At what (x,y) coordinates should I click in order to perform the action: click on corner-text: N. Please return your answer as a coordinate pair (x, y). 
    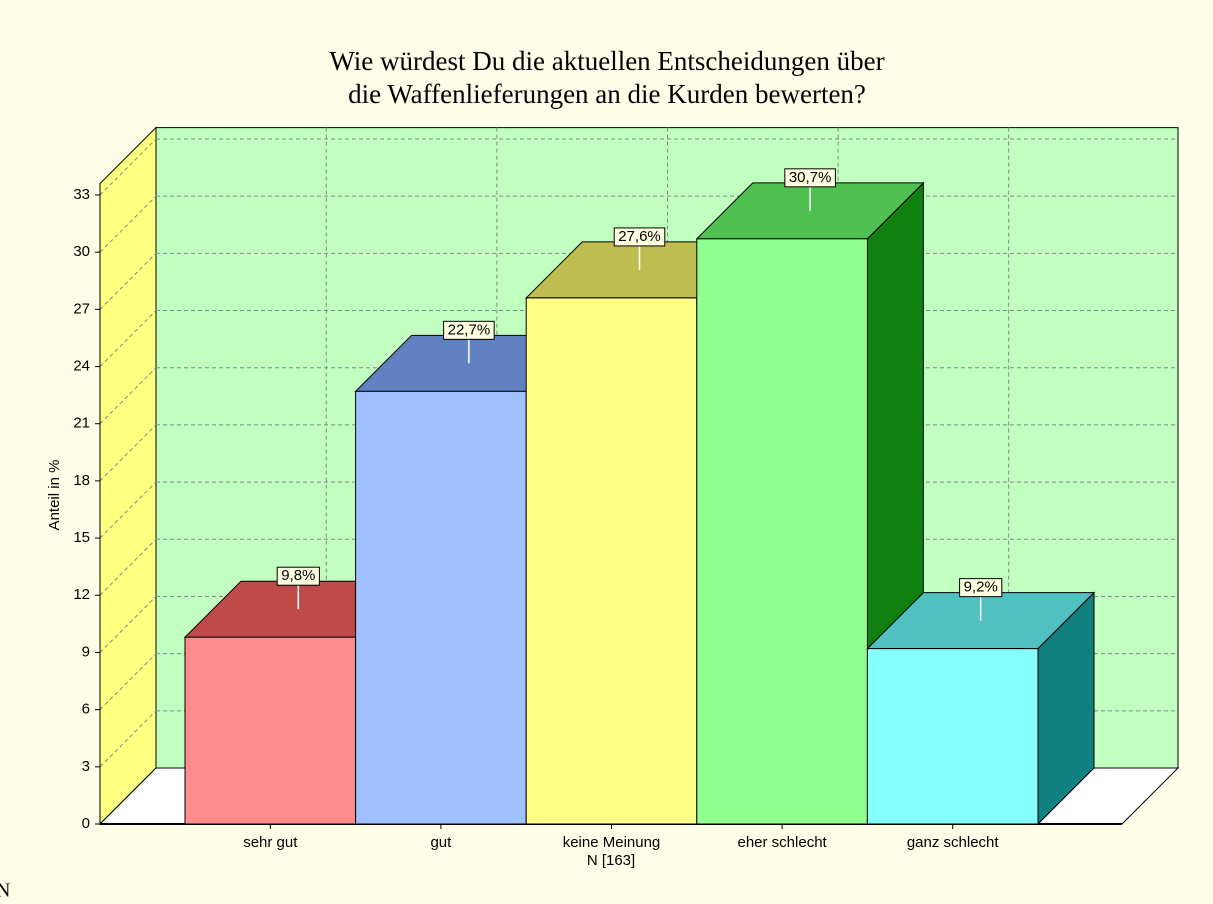
    Looking at the image, I should click on (5, 891).